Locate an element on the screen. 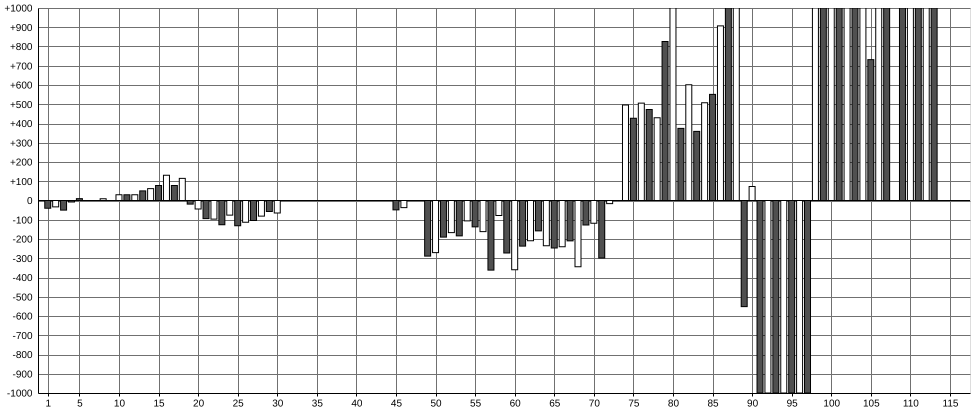 The height and width of the screenshot is (407, 974). x-tick-label: 15 is located at coordinates (159, 402).